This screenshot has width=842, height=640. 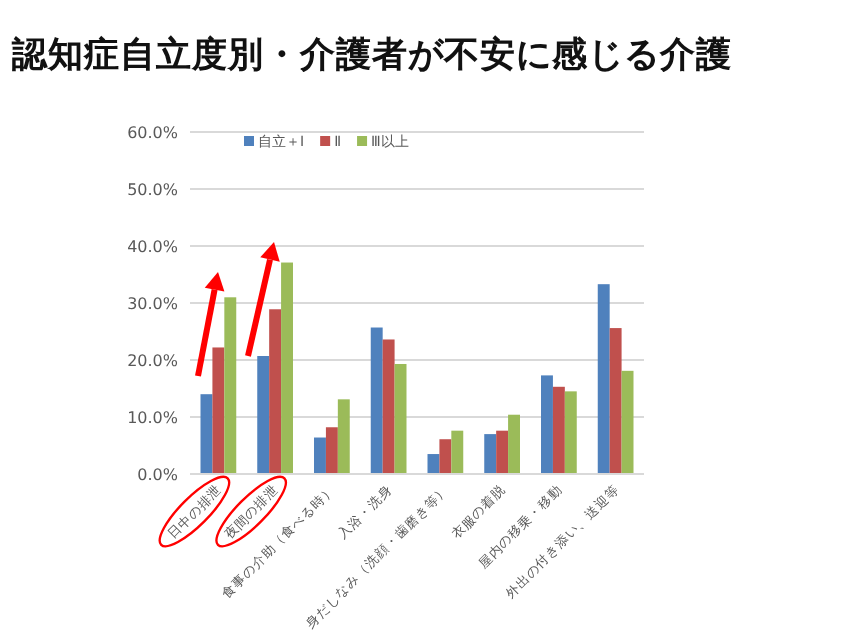 I want to click on chart-title: 認知症自立度別・介護者が不安に感じる介護, so click(x=371, y=55).